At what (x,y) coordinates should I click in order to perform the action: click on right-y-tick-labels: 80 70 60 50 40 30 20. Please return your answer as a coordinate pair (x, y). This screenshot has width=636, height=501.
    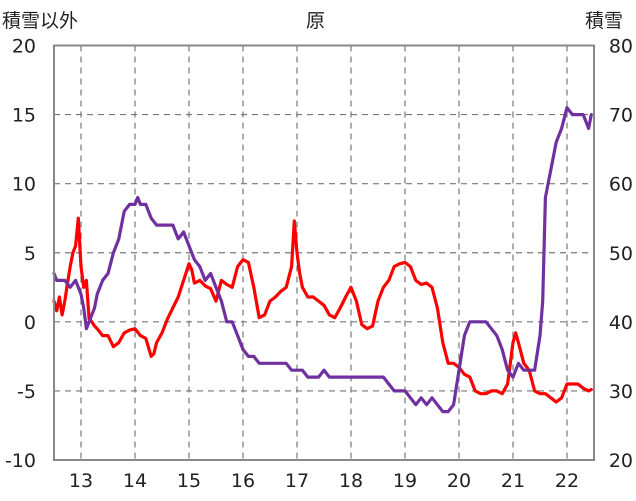
    Looking at the image, I should click on (621, 254).